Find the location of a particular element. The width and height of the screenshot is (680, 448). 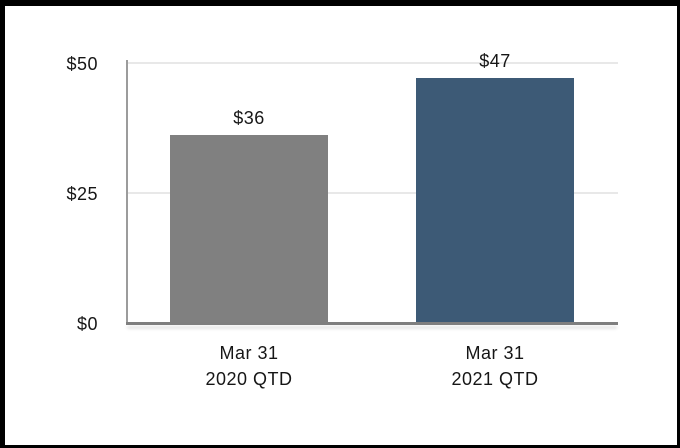

x-tick-label-2020-qtd: Mar 31 2020 QTD is located at coordinates (249, 366).